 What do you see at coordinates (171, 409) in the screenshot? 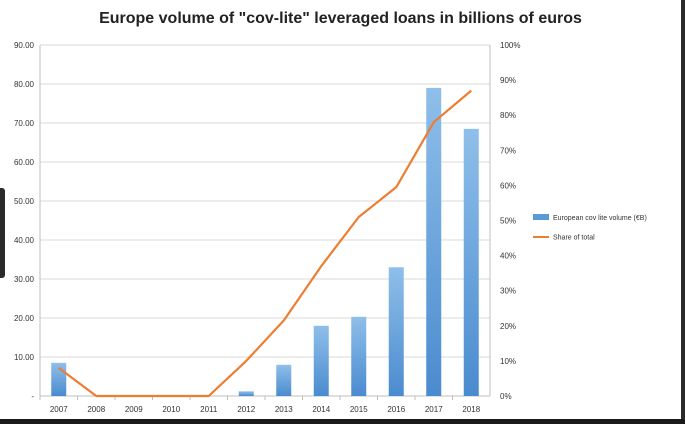
I see `x-tick-label: 2010` at bounding box center [171, 409].